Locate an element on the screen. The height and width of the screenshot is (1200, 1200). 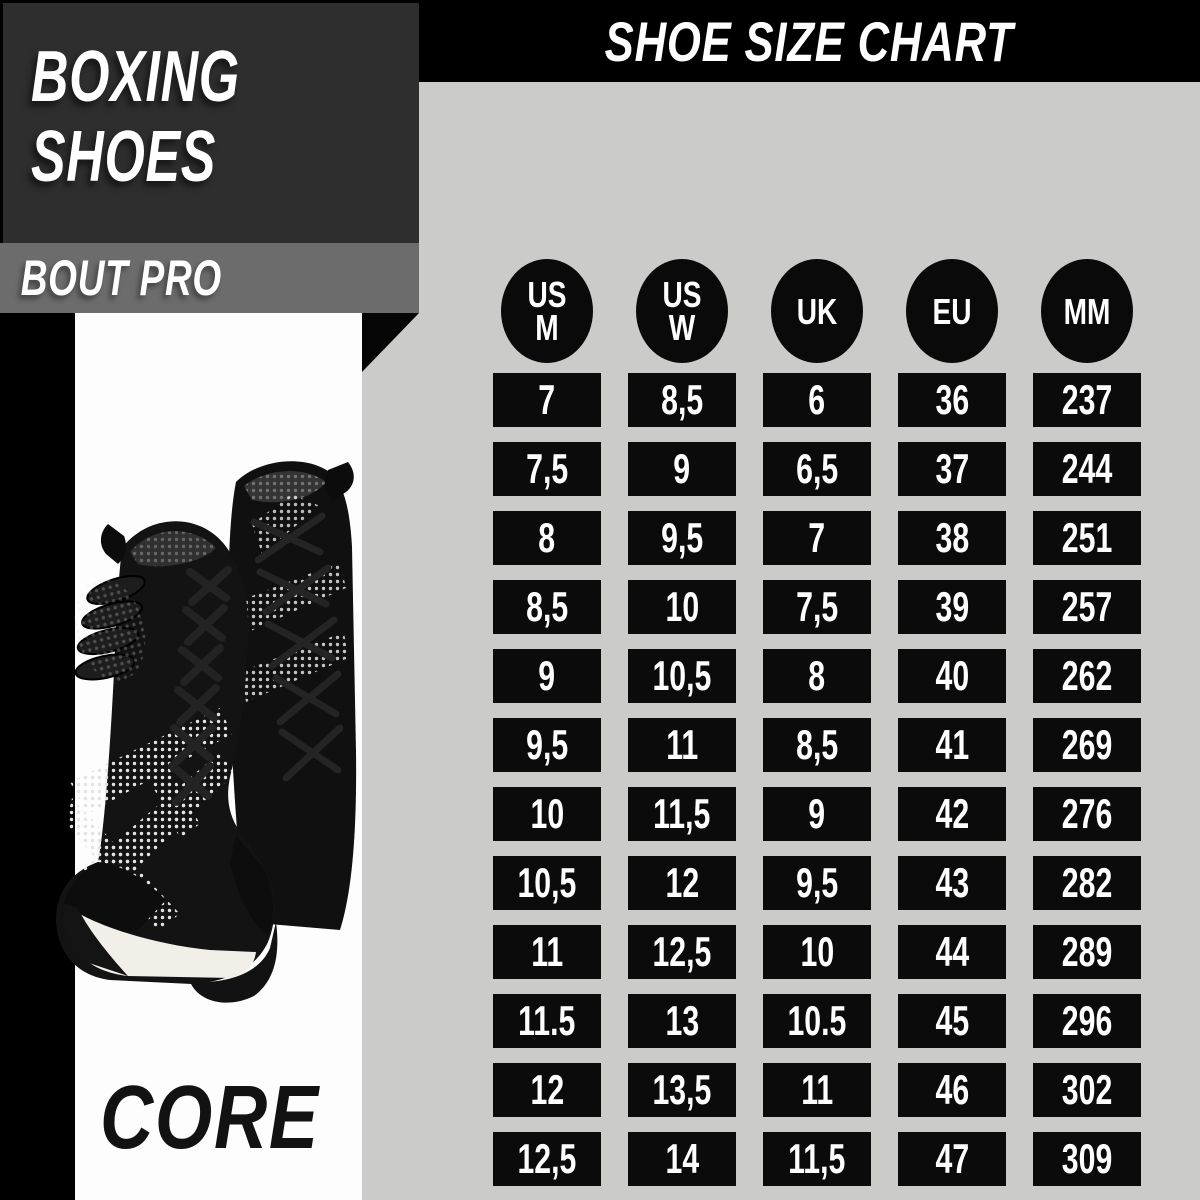
size-cell: 276 is located at coordinates (1087, 814).